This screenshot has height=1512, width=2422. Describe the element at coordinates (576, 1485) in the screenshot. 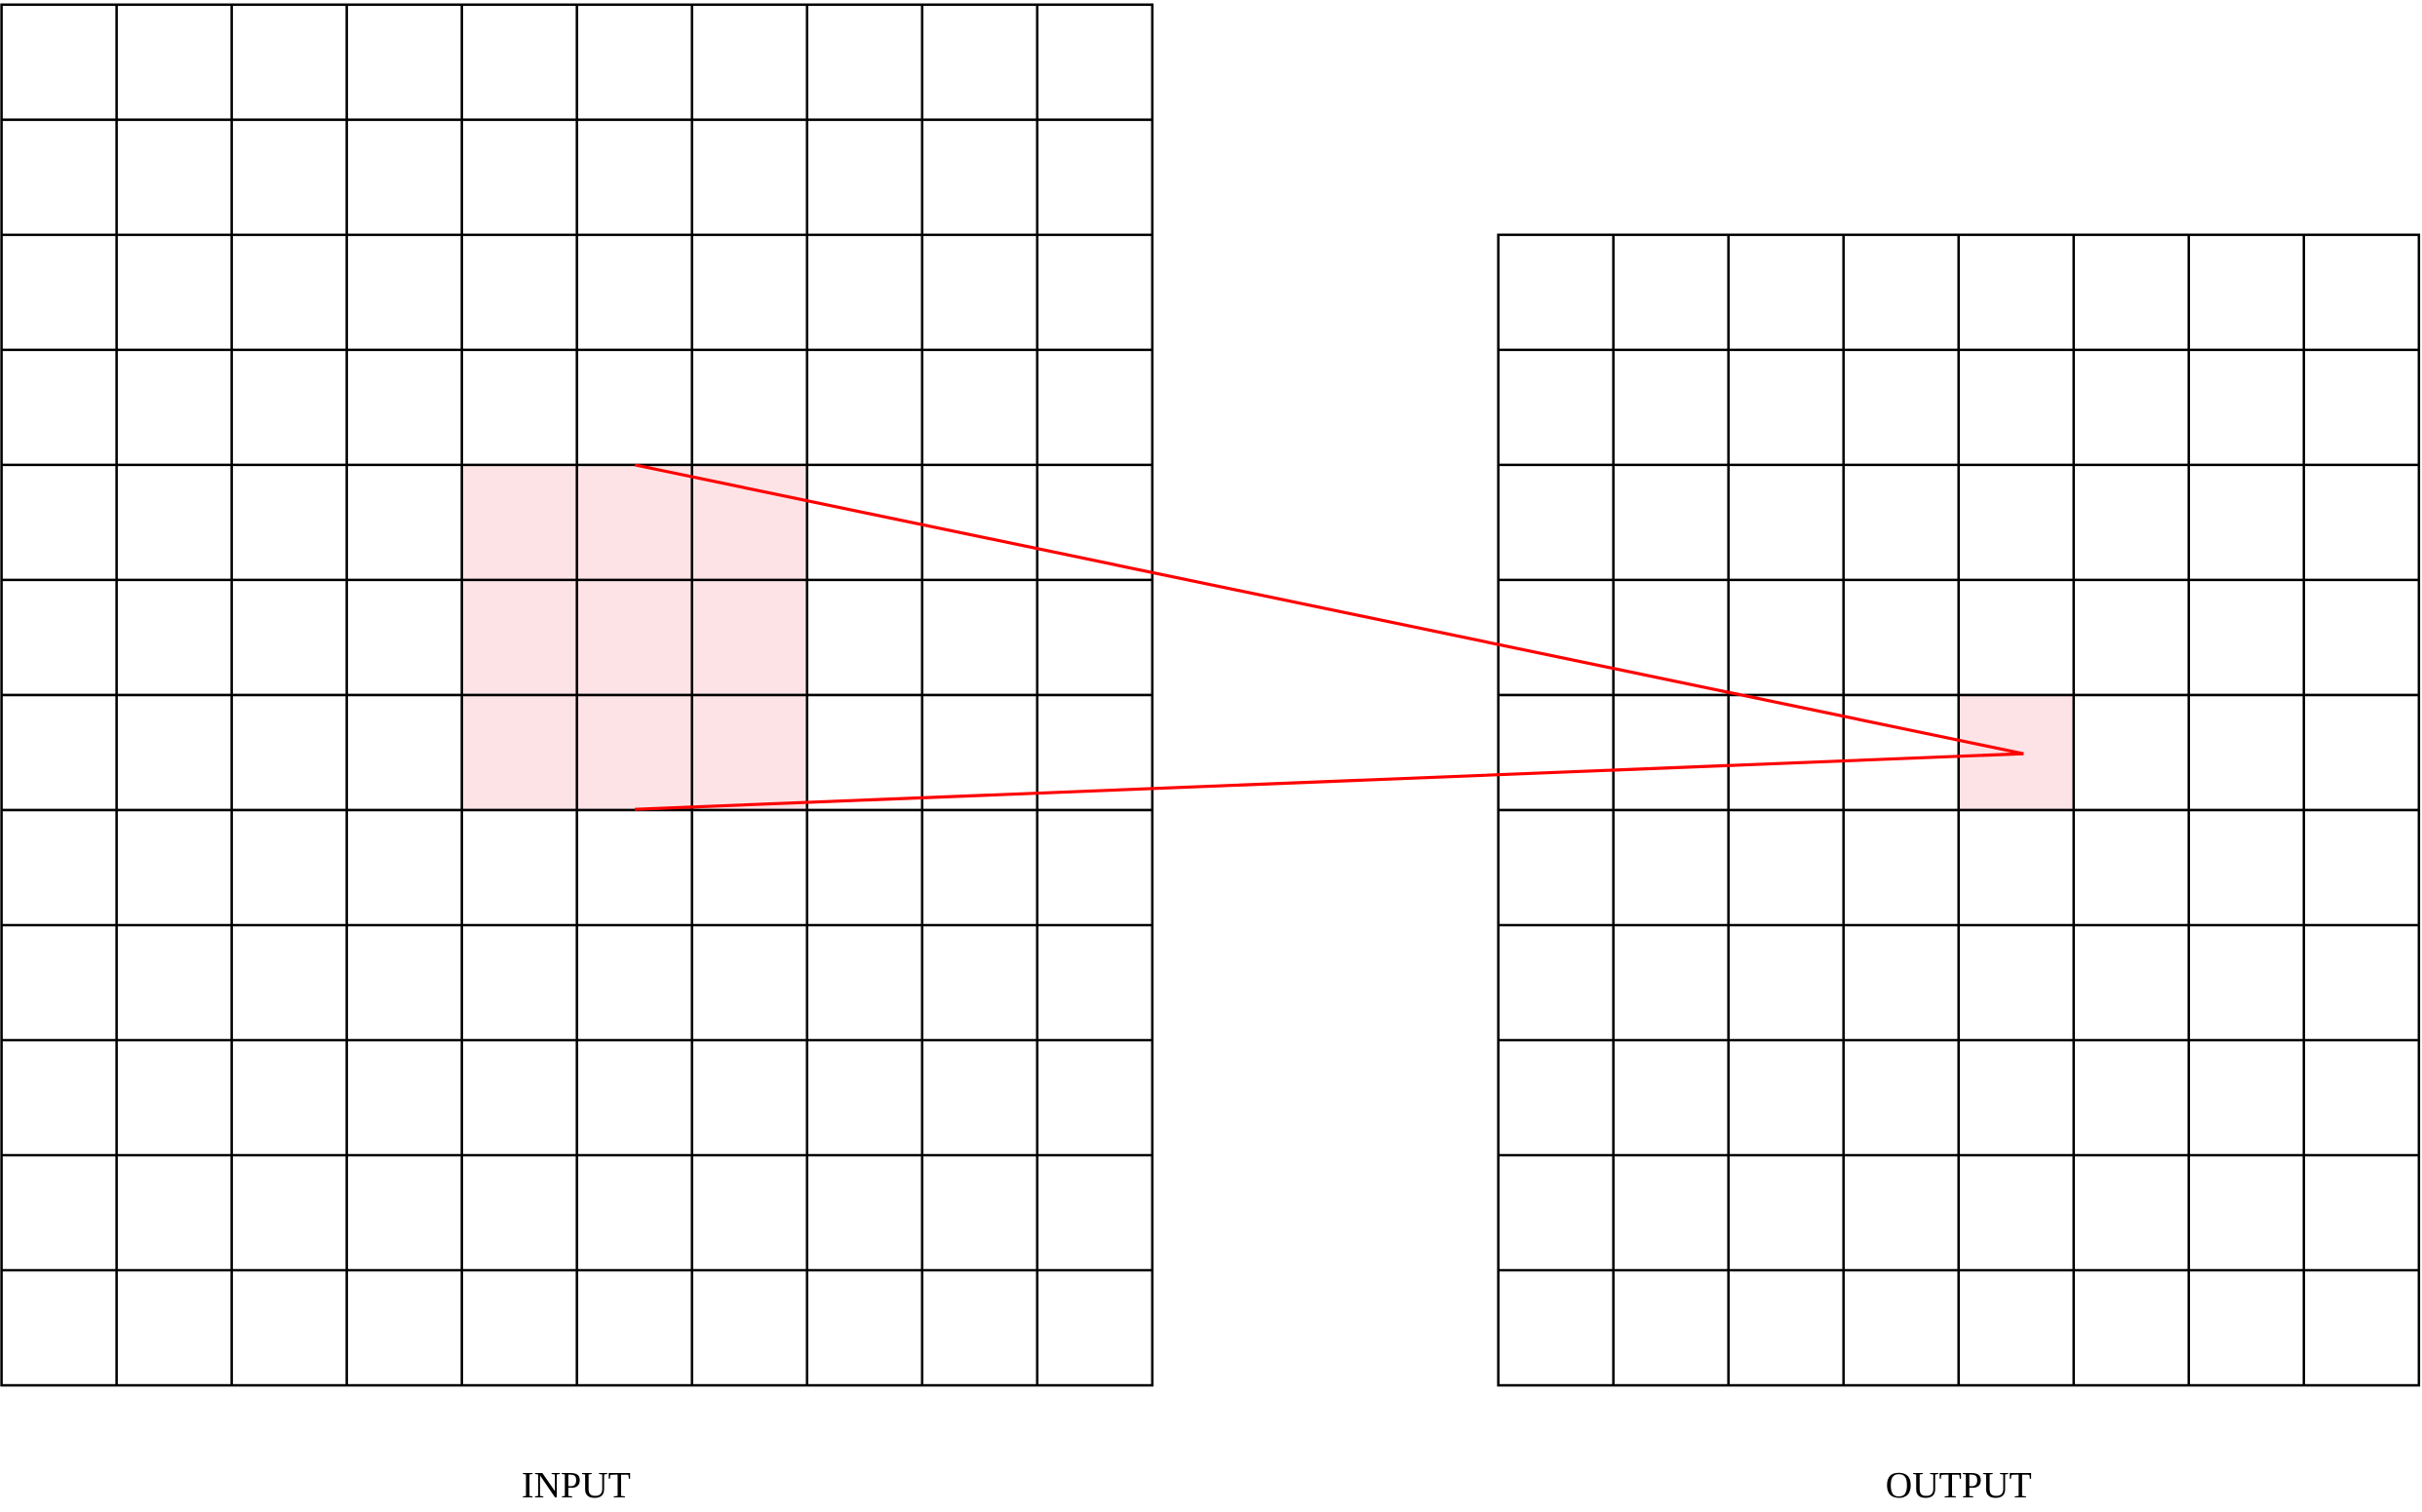

I see `input-label: INPUT` at that location.